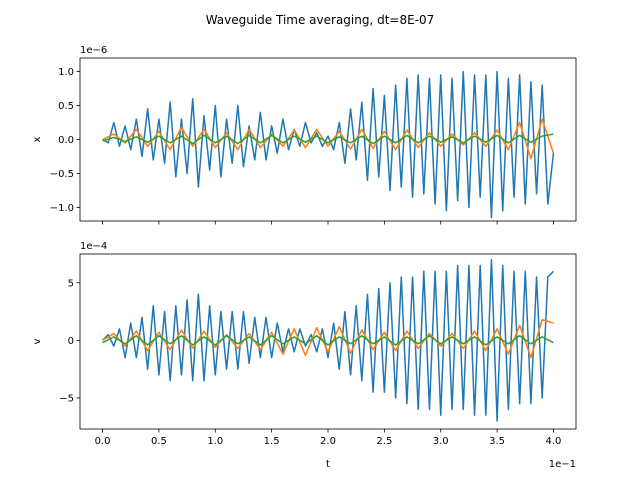 Image resolution: width=640 pixels, height=485 pixels. What do you see at coordinates (562, 464) in the screenshot?
I see `panel-2-x-offset-label: 1e−1` at bounding box center [562, 464].